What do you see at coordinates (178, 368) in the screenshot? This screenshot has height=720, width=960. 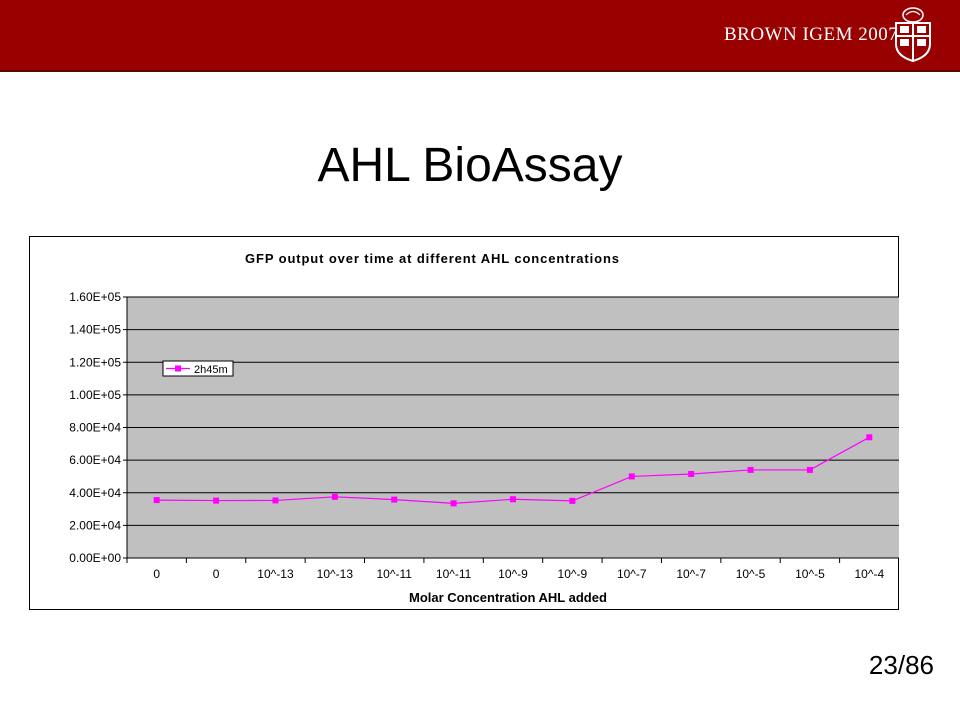 I see `legend-marker` at bounding box center [178, 368].